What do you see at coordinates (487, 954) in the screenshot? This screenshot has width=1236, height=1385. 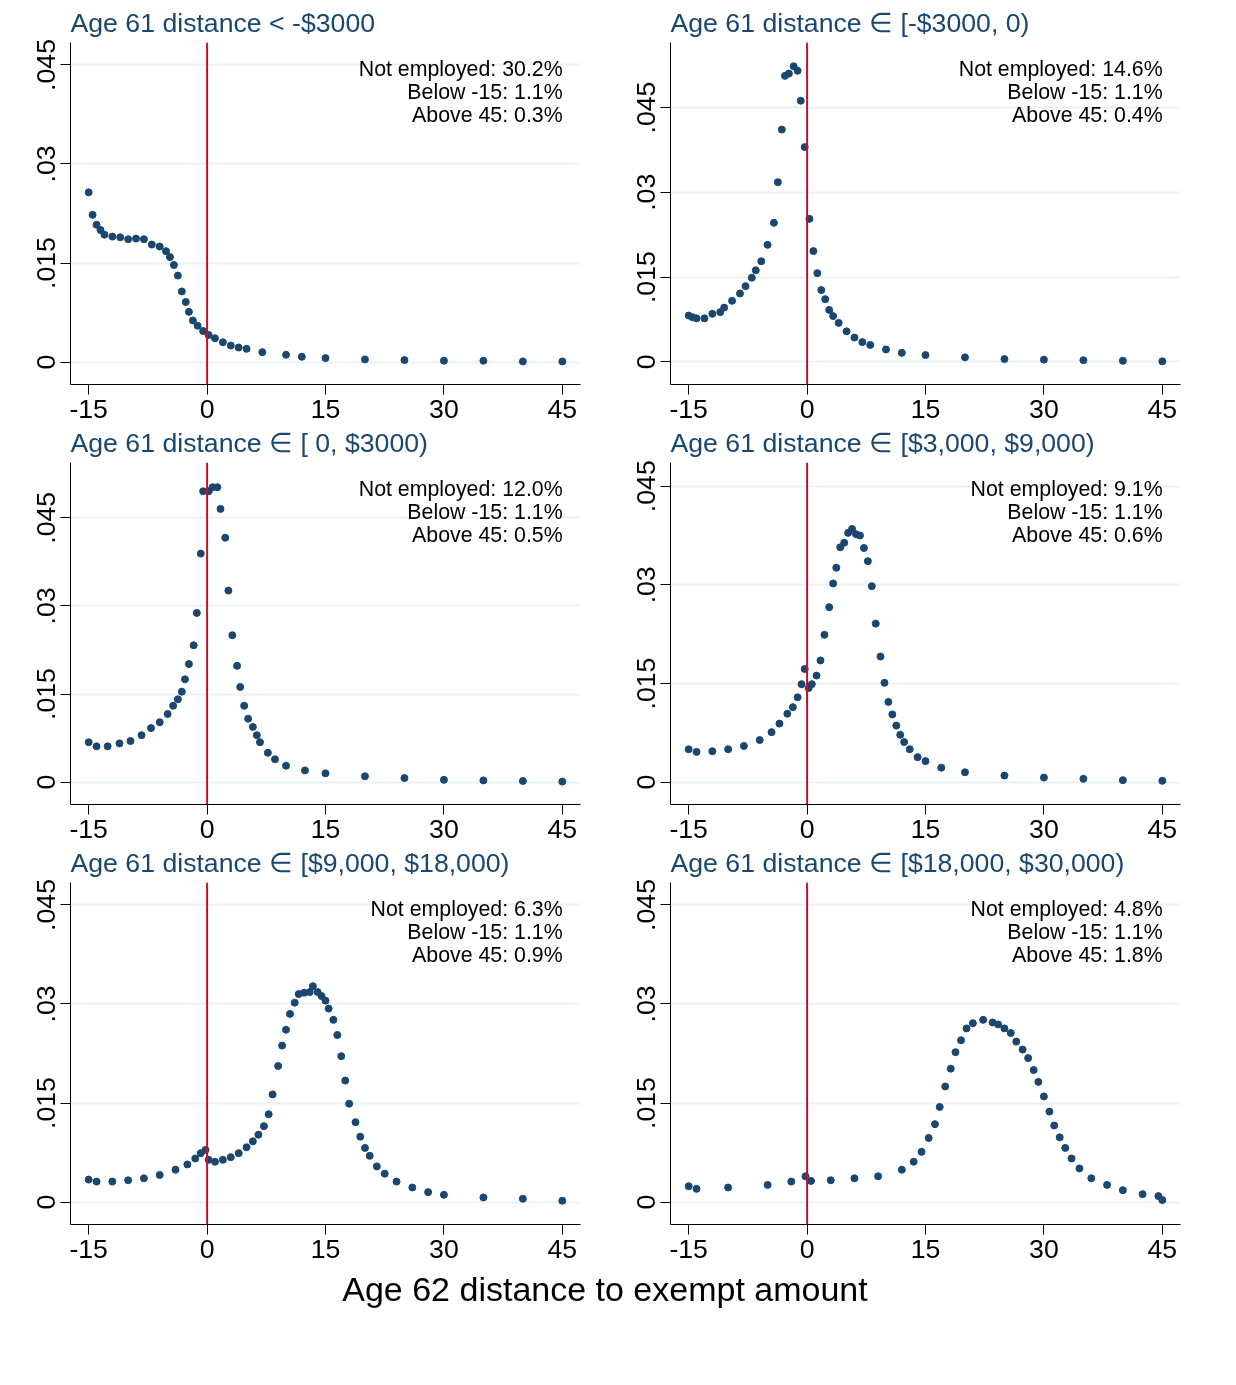 I see `annotation: Above 45: 0.9%` at bounding box center [487, 954].